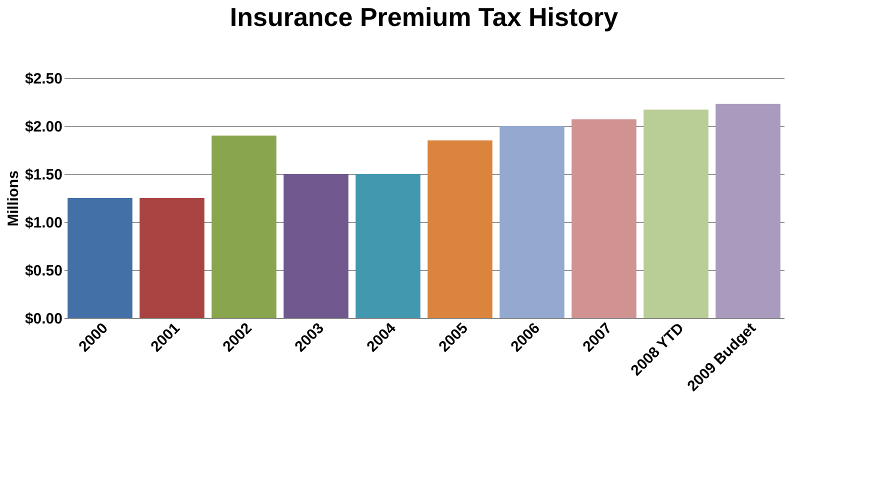 This screenshot has width=886, height=495. Describe the element at coordinates (43, 175) in the screenshot. I see `y-tick-label: $1.50` at that location.